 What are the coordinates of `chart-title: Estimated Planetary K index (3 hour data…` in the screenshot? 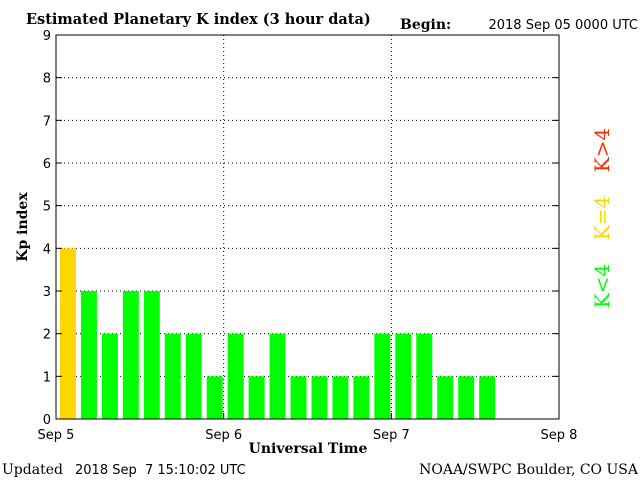 It's located at (198, 19).